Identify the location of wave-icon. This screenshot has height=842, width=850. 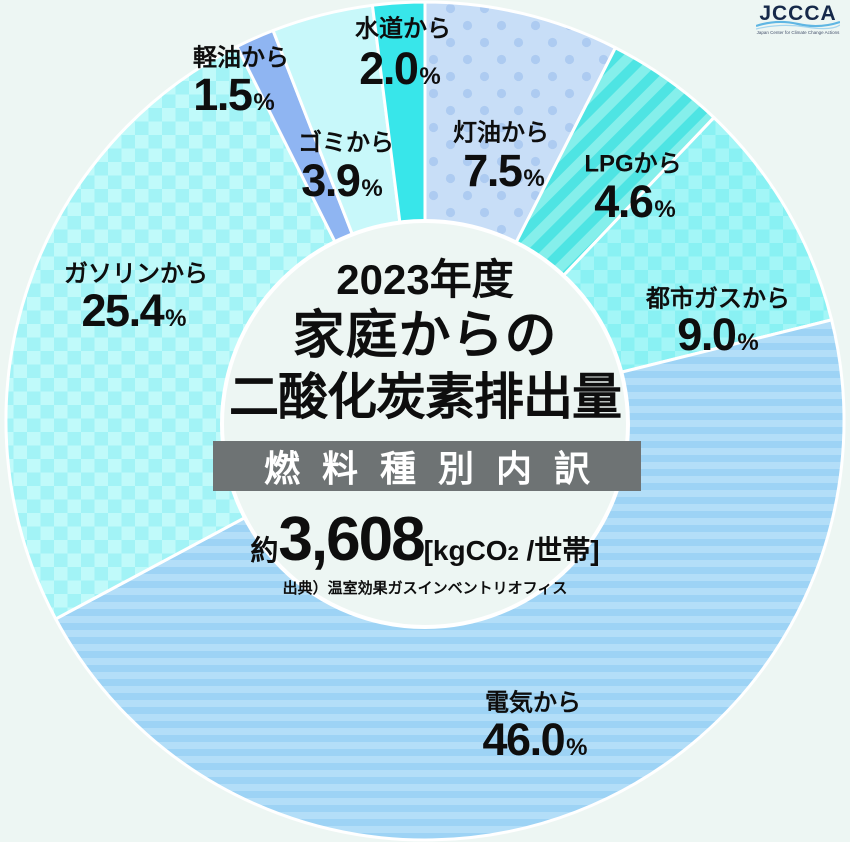
(798, 25).